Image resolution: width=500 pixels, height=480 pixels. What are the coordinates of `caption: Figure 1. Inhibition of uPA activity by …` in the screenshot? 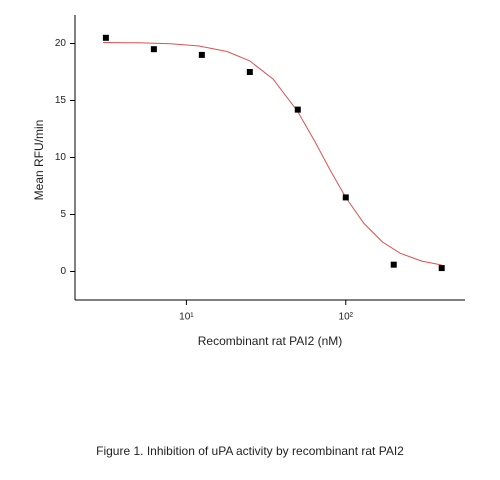 It's located at (250, 451).